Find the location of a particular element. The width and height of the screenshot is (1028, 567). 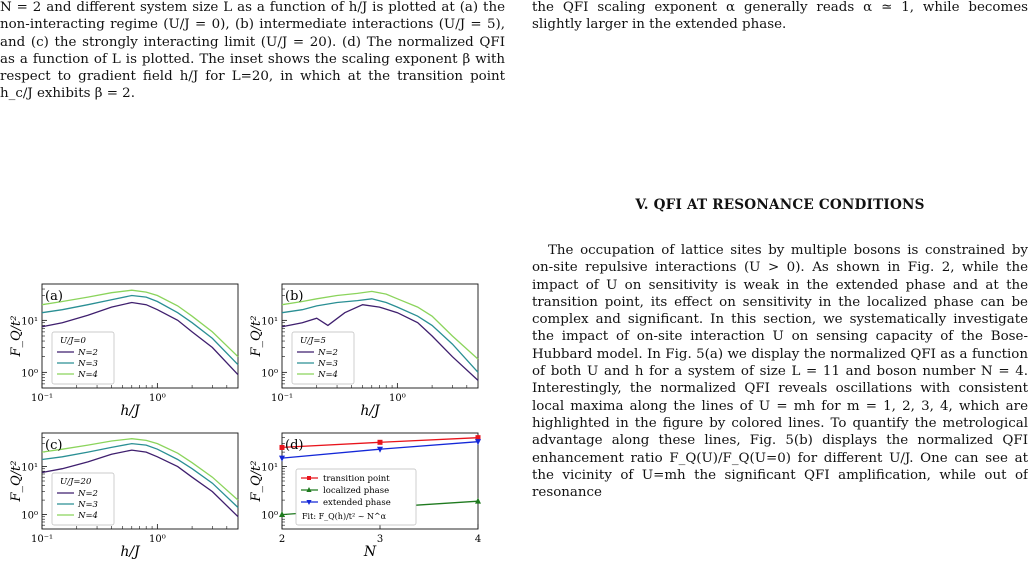

x-tick-label: 3 is located at coordinates (380, 539).